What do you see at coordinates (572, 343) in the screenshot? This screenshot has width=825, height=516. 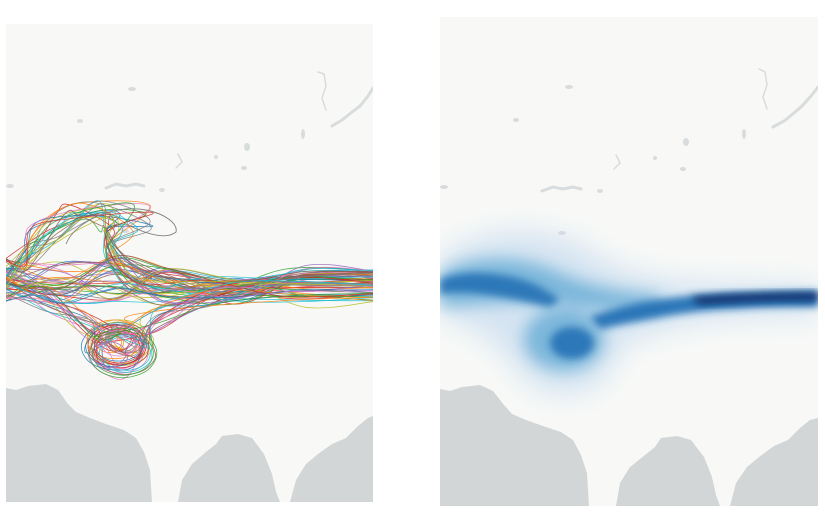 I see `density-eddy-core` at bounding box center [572, 343].